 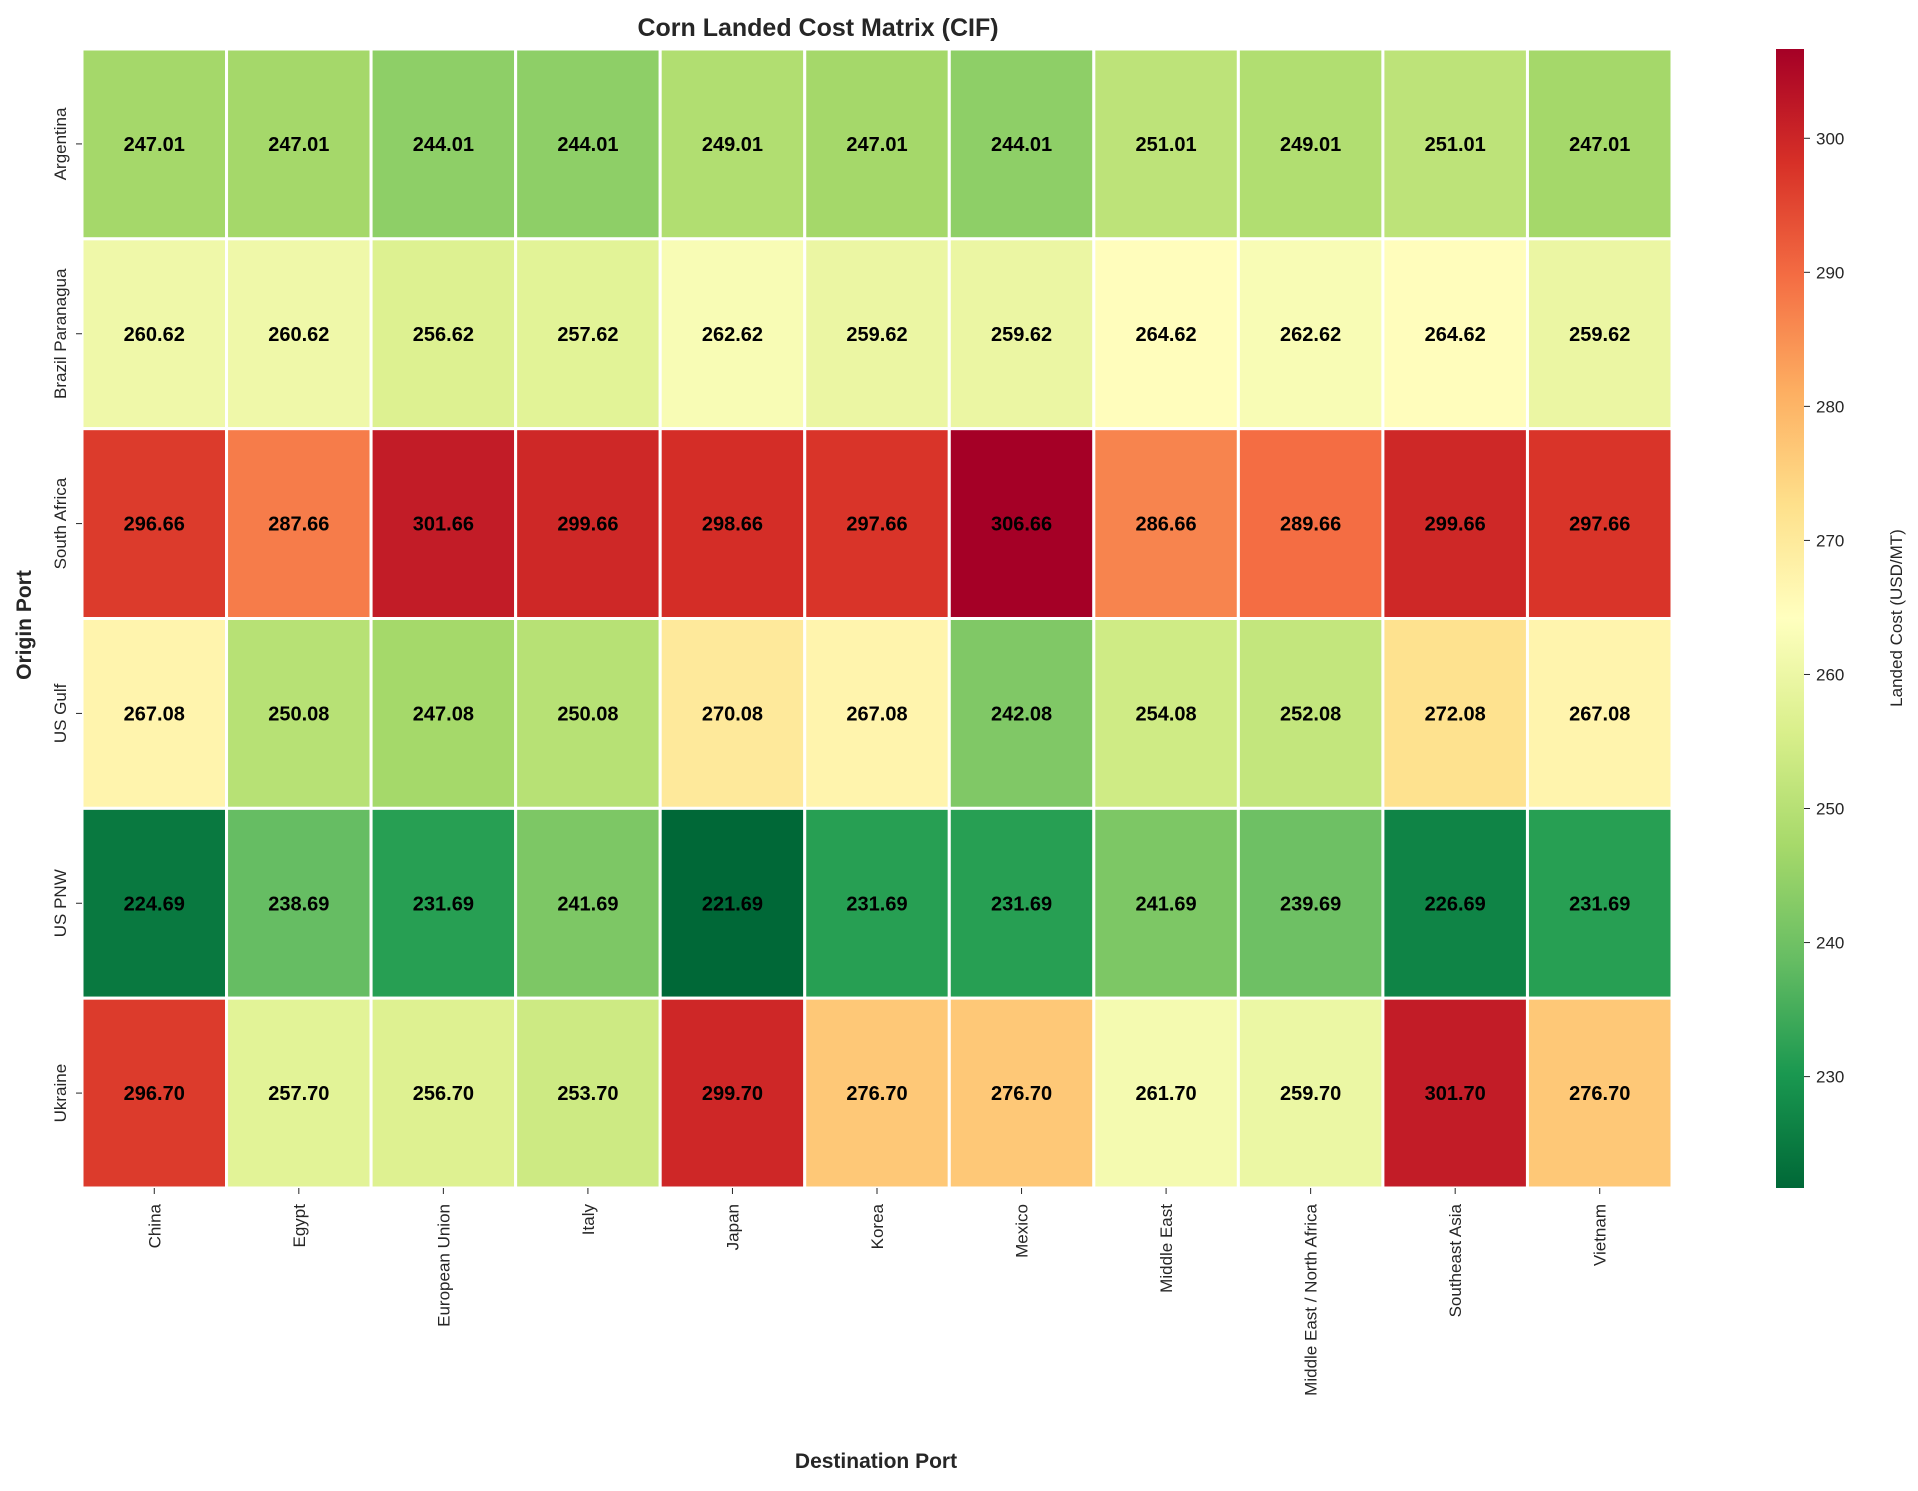 What do you see at coordinates (60, 333) in the screenshot?
I see `y-tick-label: Brazil Paranagua` at bounding box center [60, 333].